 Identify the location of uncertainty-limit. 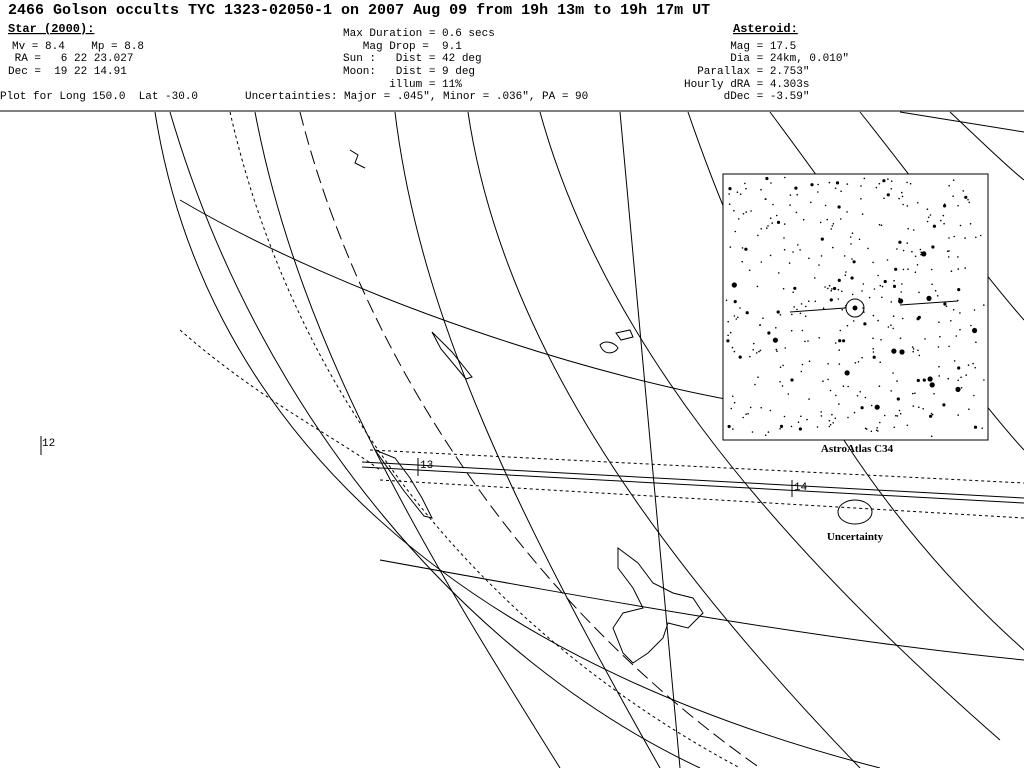
(696, 466).